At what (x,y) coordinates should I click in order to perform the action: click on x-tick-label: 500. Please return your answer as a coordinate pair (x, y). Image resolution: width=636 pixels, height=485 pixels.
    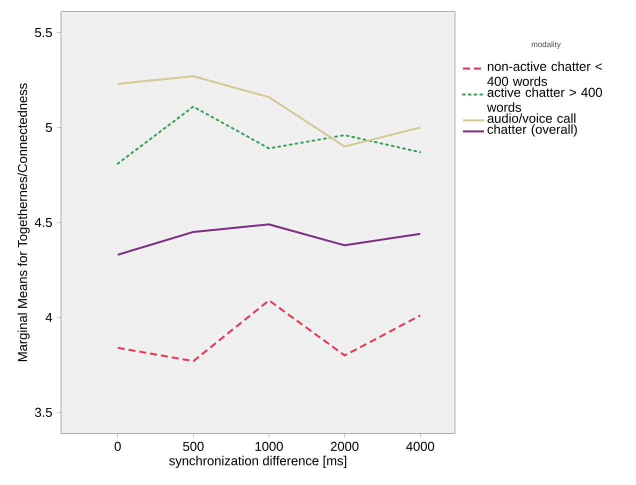
    Looking at the image, I should click on (193, 446).